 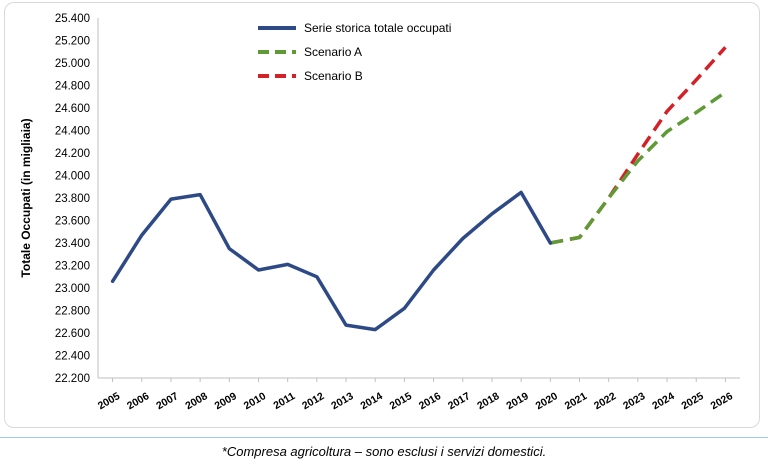 I want to click on y-tick-label: 25.000, so click(x=72, y=64).